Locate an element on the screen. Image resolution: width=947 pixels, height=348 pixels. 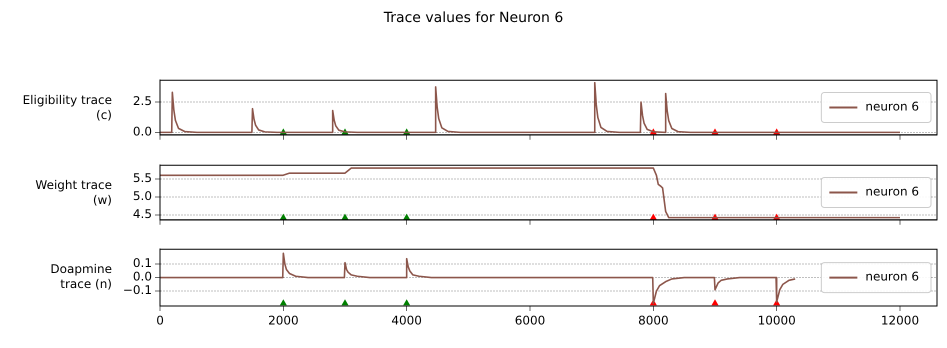
y-tick-label: 4.5 is located at coordinates (142, 214).